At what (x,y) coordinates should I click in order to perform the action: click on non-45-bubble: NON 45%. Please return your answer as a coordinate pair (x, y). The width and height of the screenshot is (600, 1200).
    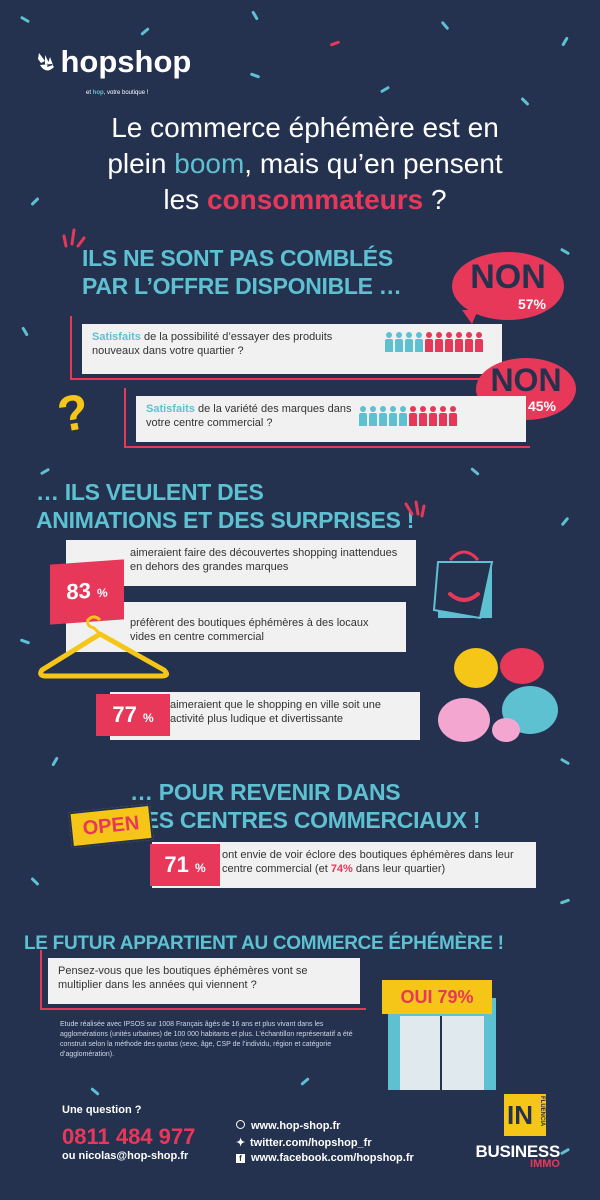
    Looking at the image, I should click on (526, 391).